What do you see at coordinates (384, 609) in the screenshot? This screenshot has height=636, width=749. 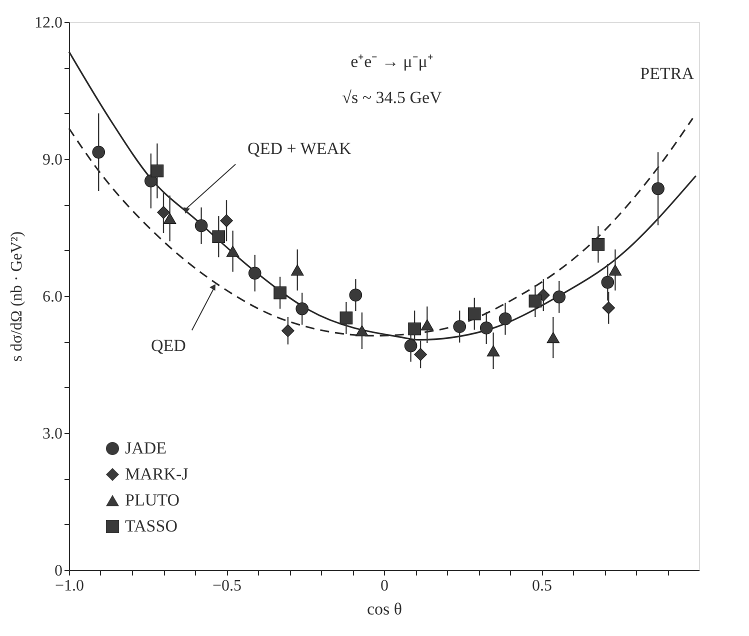 I see `x-axis-title: cos θ` at bounding box center [384, 609].